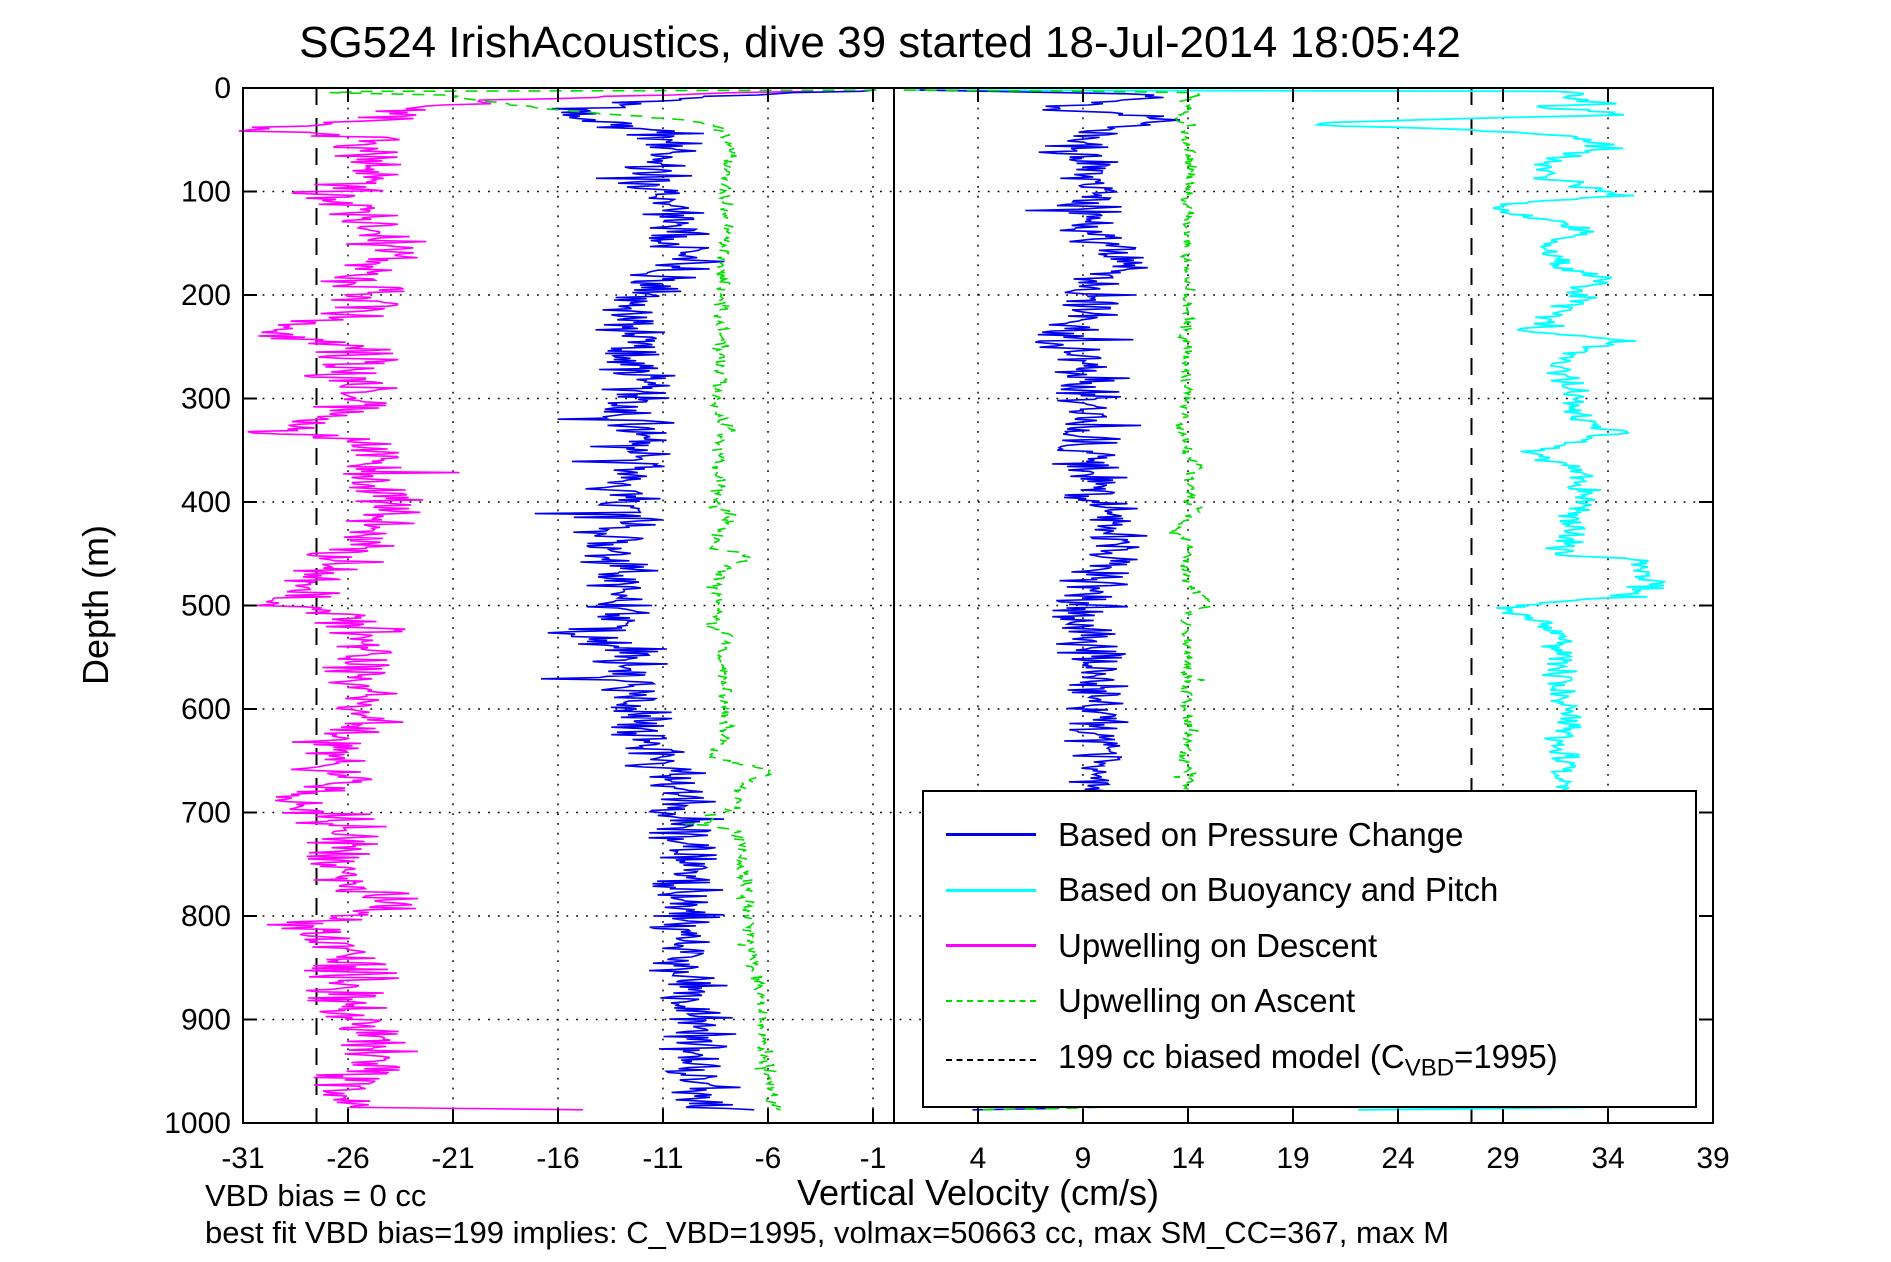 Image resolution: width=1891 pixels, height=1262 pixels. I want to click on y-tick-label: 1000, so click(197, 1123).